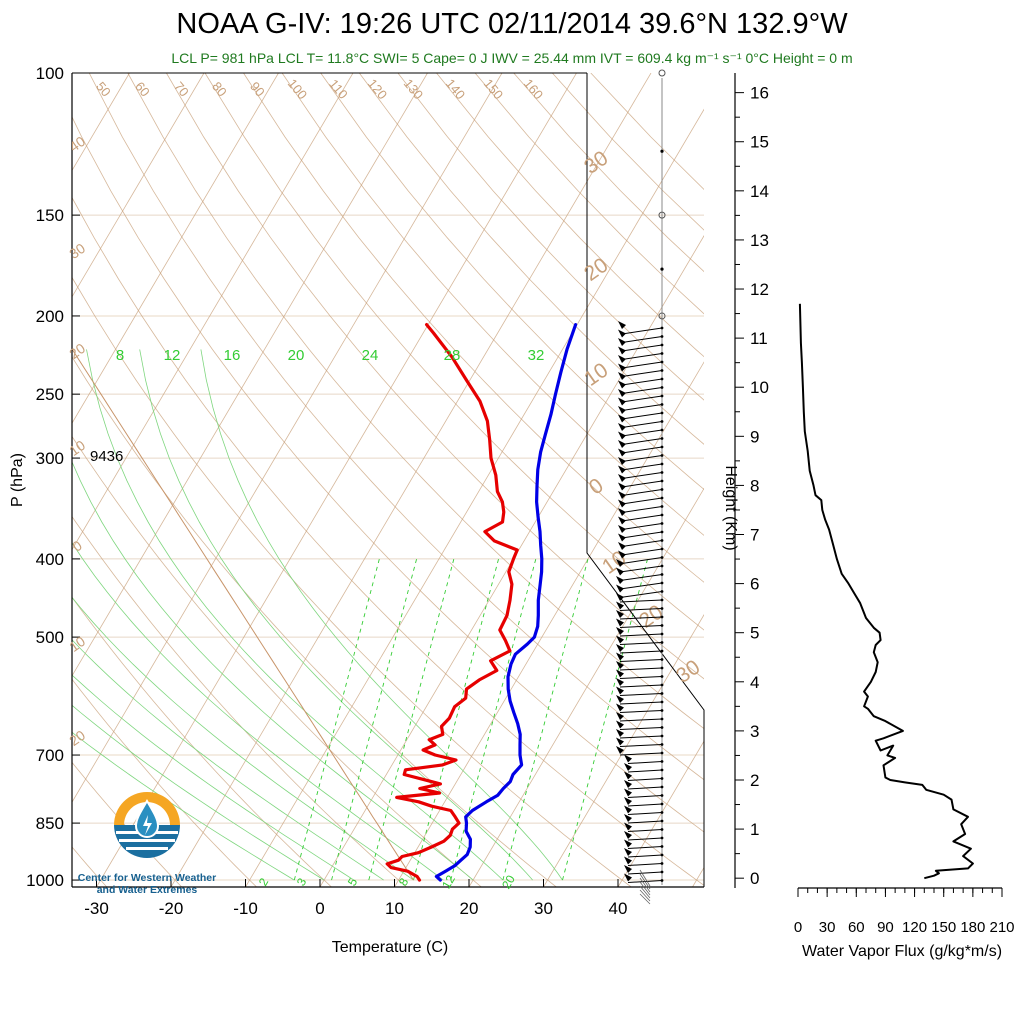 The width and height of the screenshot is (1024, 1024). I want to click on height-tick-label: 15, so click(759, 142).